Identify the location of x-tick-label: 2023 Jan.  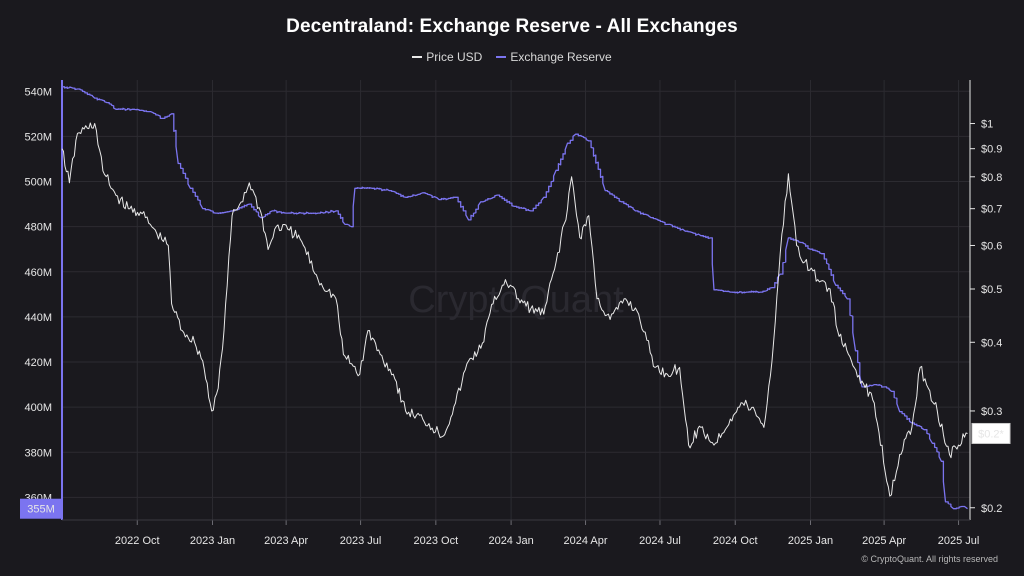
(212, 541).